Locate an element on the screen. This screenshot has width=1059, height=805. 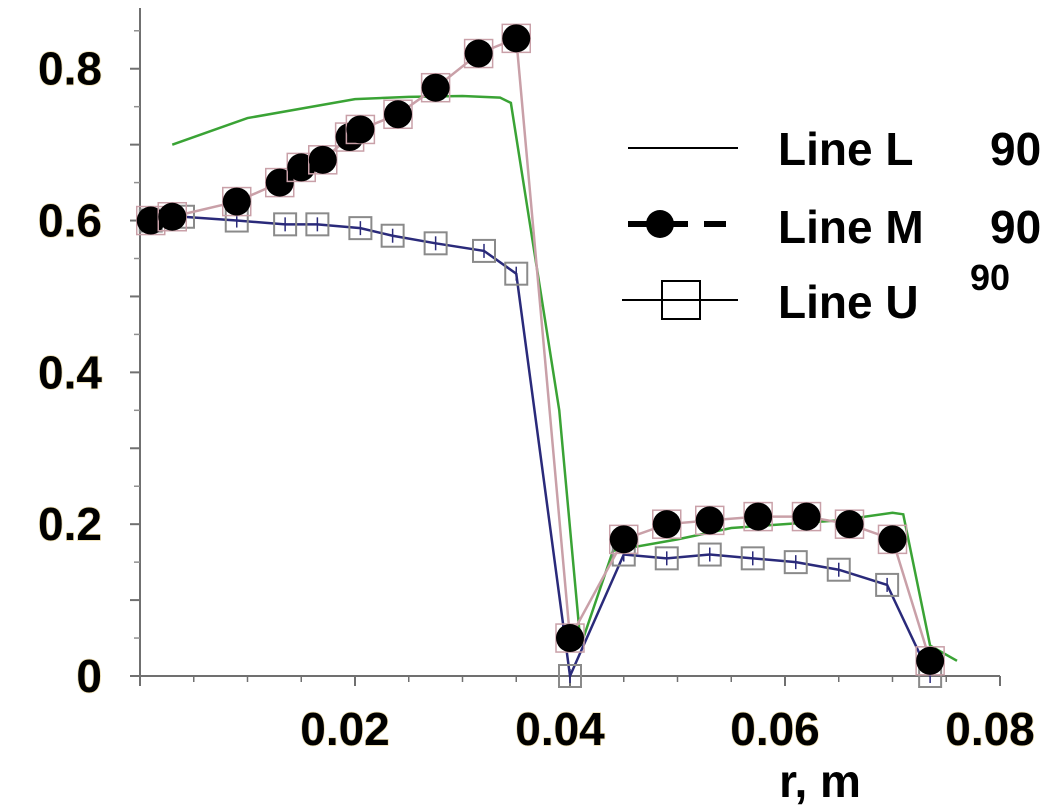
x-tick-label: 0.04 is located at coordinates (560, 729).